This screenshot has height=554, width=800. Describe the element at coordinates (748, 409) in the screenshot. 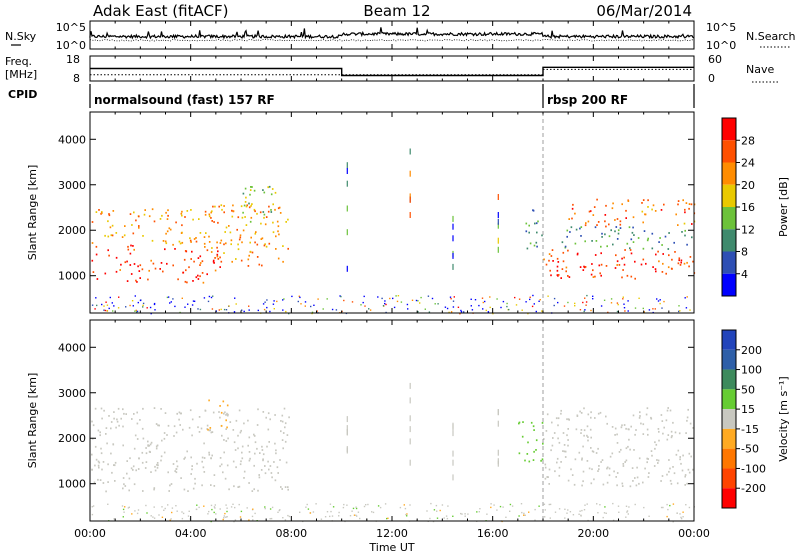

I see `colorbar-tick-label: 15` at that location.